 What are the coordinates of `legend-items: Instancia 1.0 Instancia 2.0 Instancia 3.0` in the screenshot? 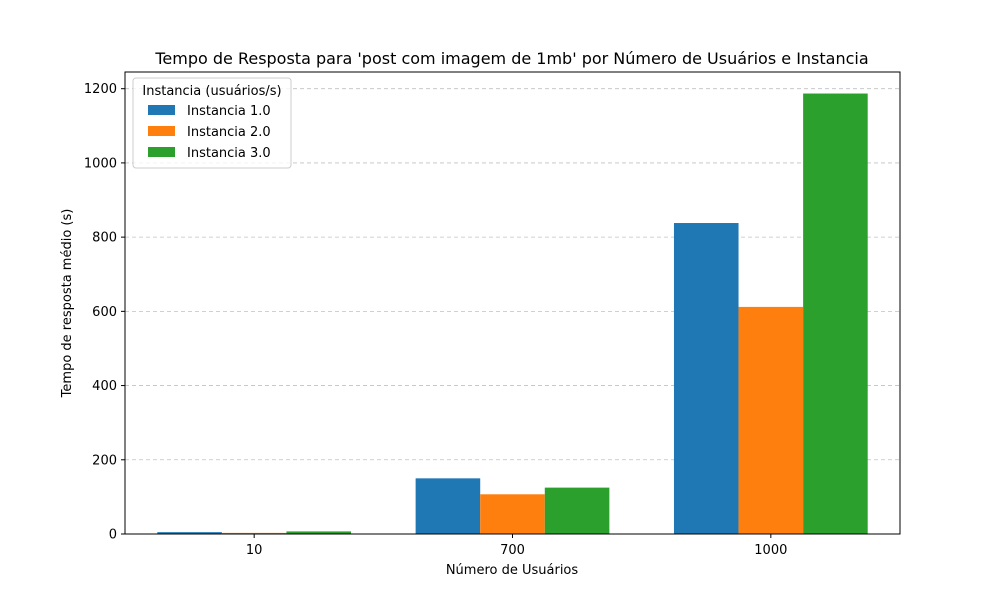 It's located at (209, 132).